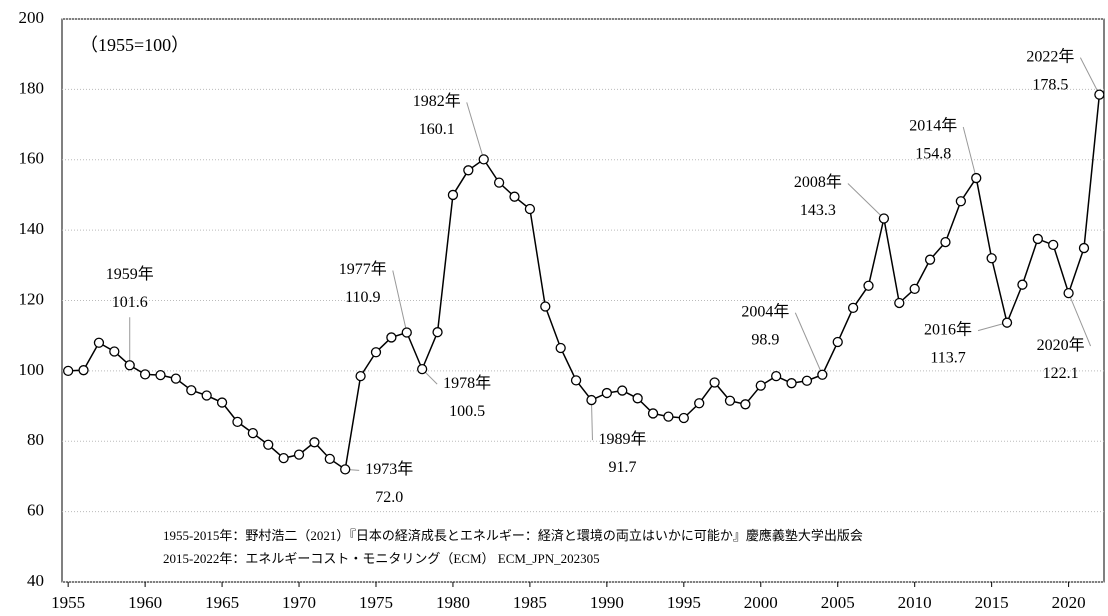 This screenshot has height=616, width=1108. Describe the element at coordinates (35, 510) in the screenshot. I see `y-tick-label: 60` at that location.